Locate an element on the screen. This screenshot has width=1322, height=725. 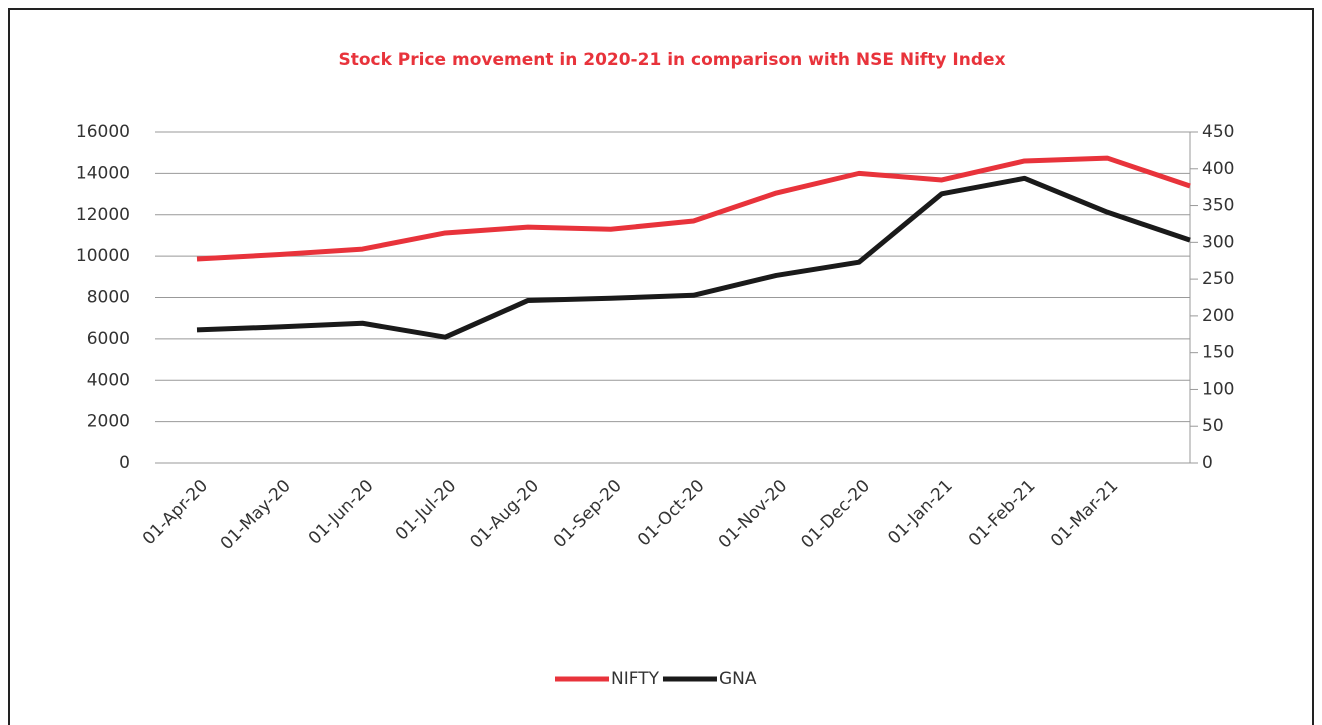
x-tick-label: 01-Dec-20 is located at coordinates (835, 514).